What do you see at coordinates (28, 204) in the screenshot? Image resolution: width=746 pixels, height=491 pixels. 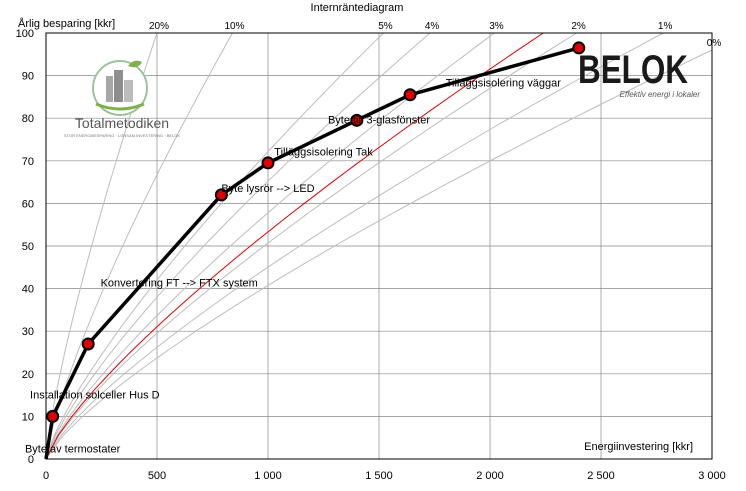 I see `y-tick-label: 60` at bounding box center [28, 204].